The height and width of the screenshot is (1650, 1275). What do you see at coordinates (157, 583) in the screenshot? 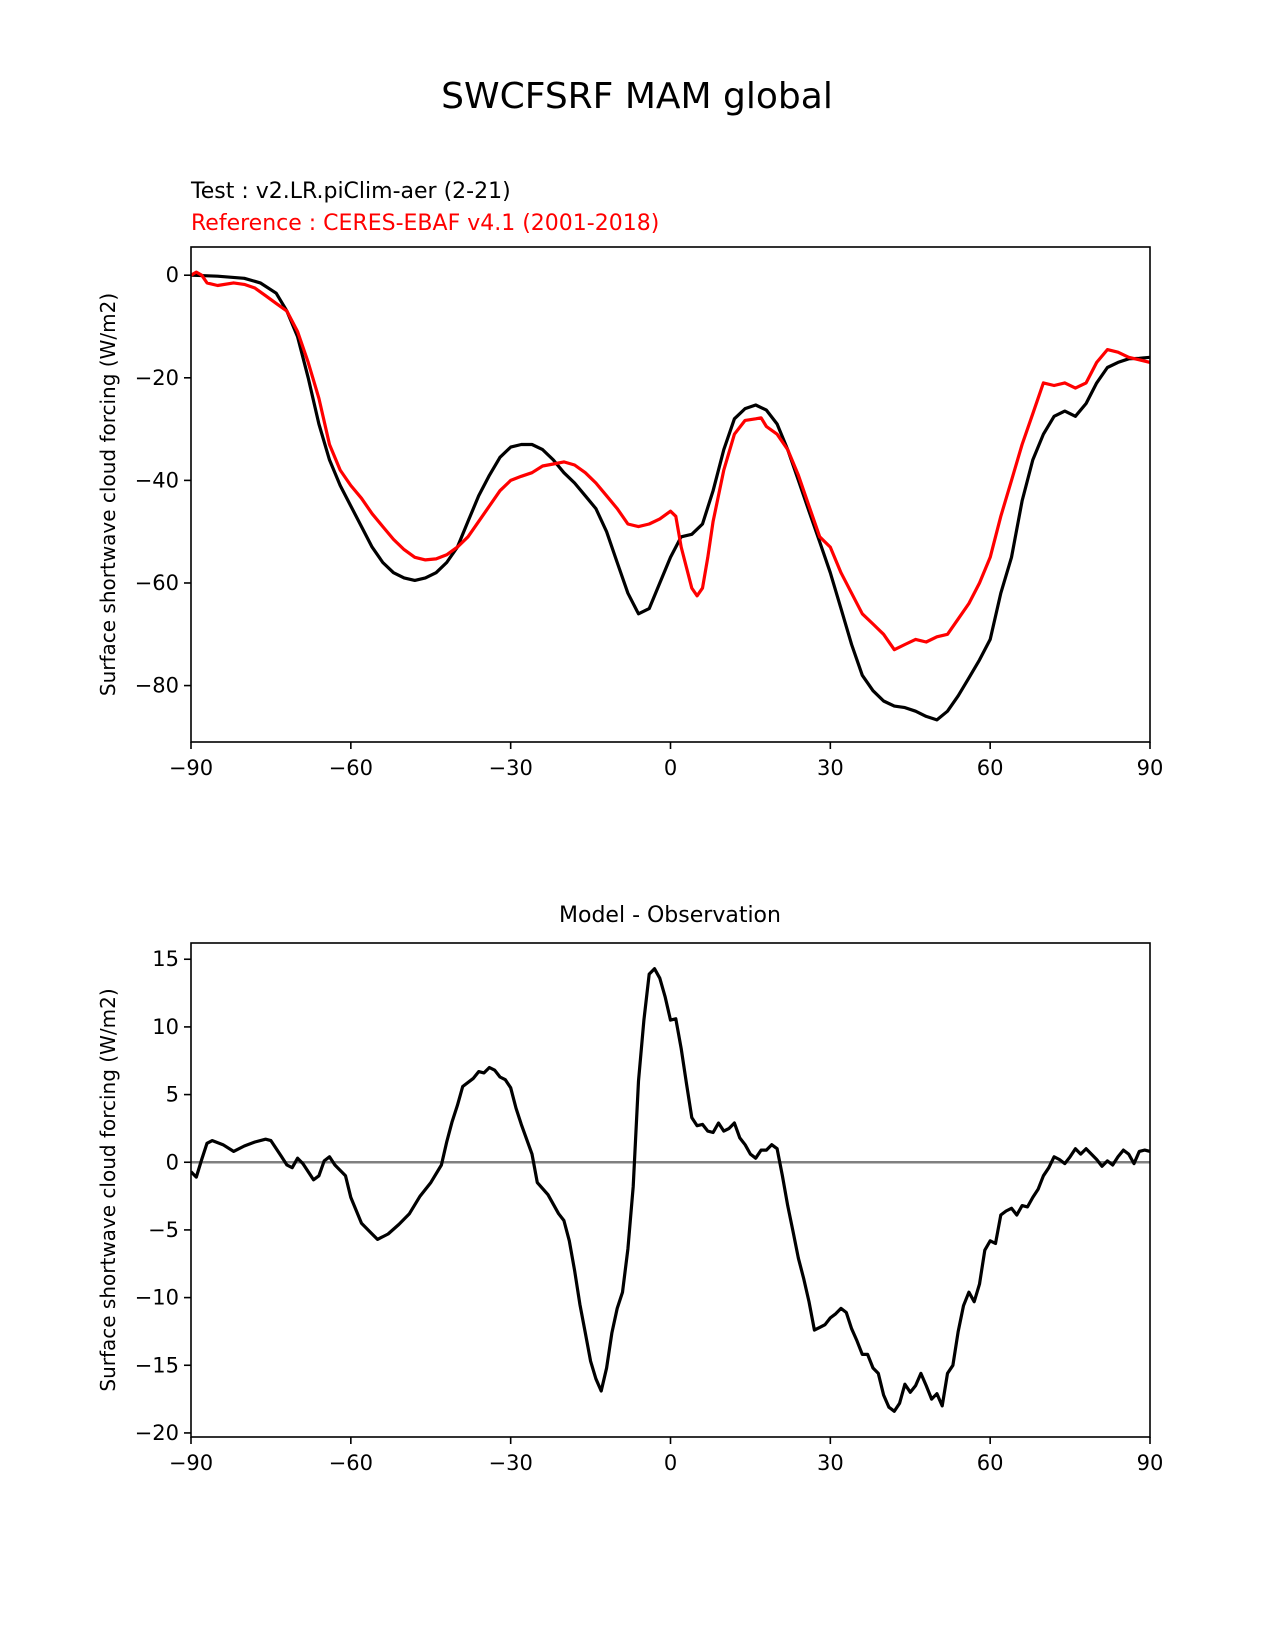
I see `y-tick-label: −60` at bounding box center [157, 583].